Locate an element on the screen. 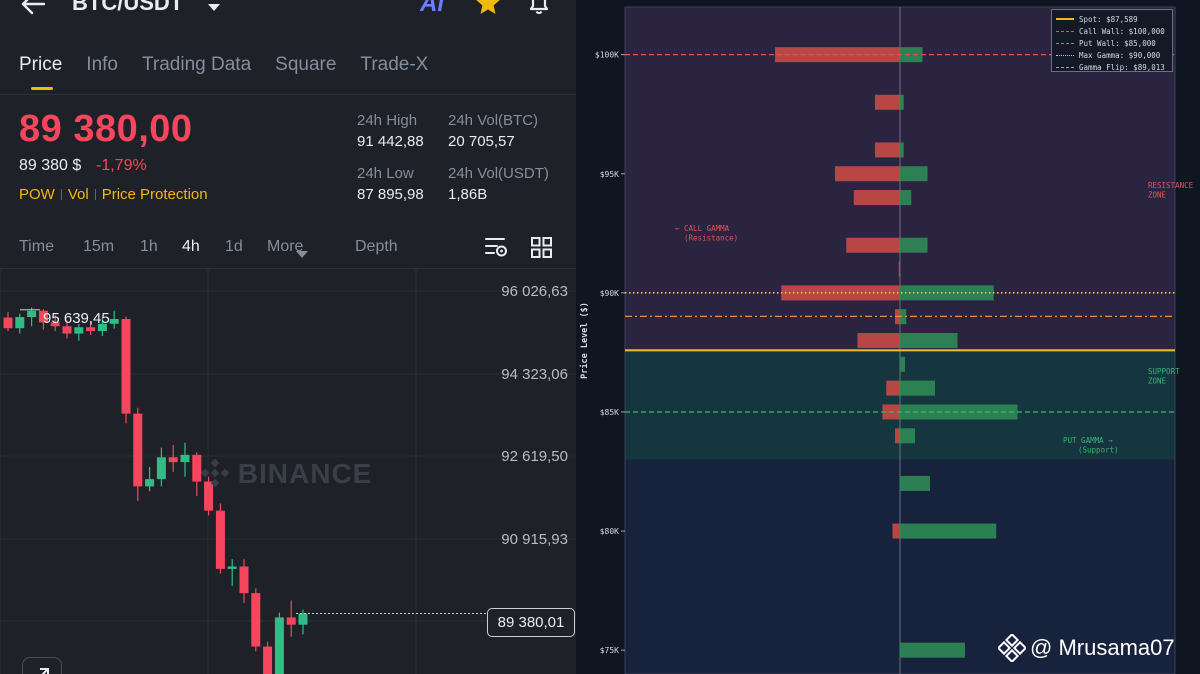 The height and width of the screenshot is (674, 1200). tab-trading-data: Trading Data is located at coordinates (197, 64).